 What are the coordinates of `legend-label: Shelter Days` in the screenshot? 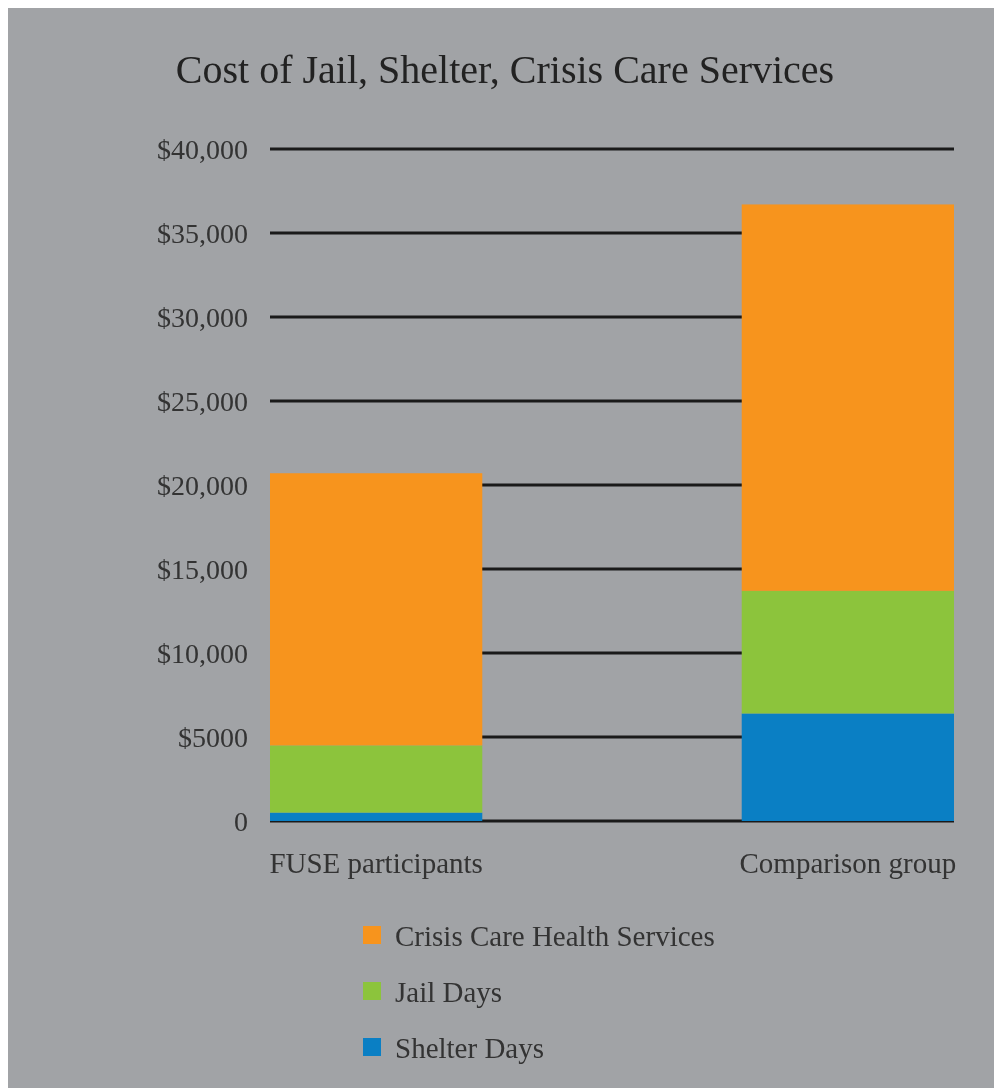 It's located at (469, 1048).